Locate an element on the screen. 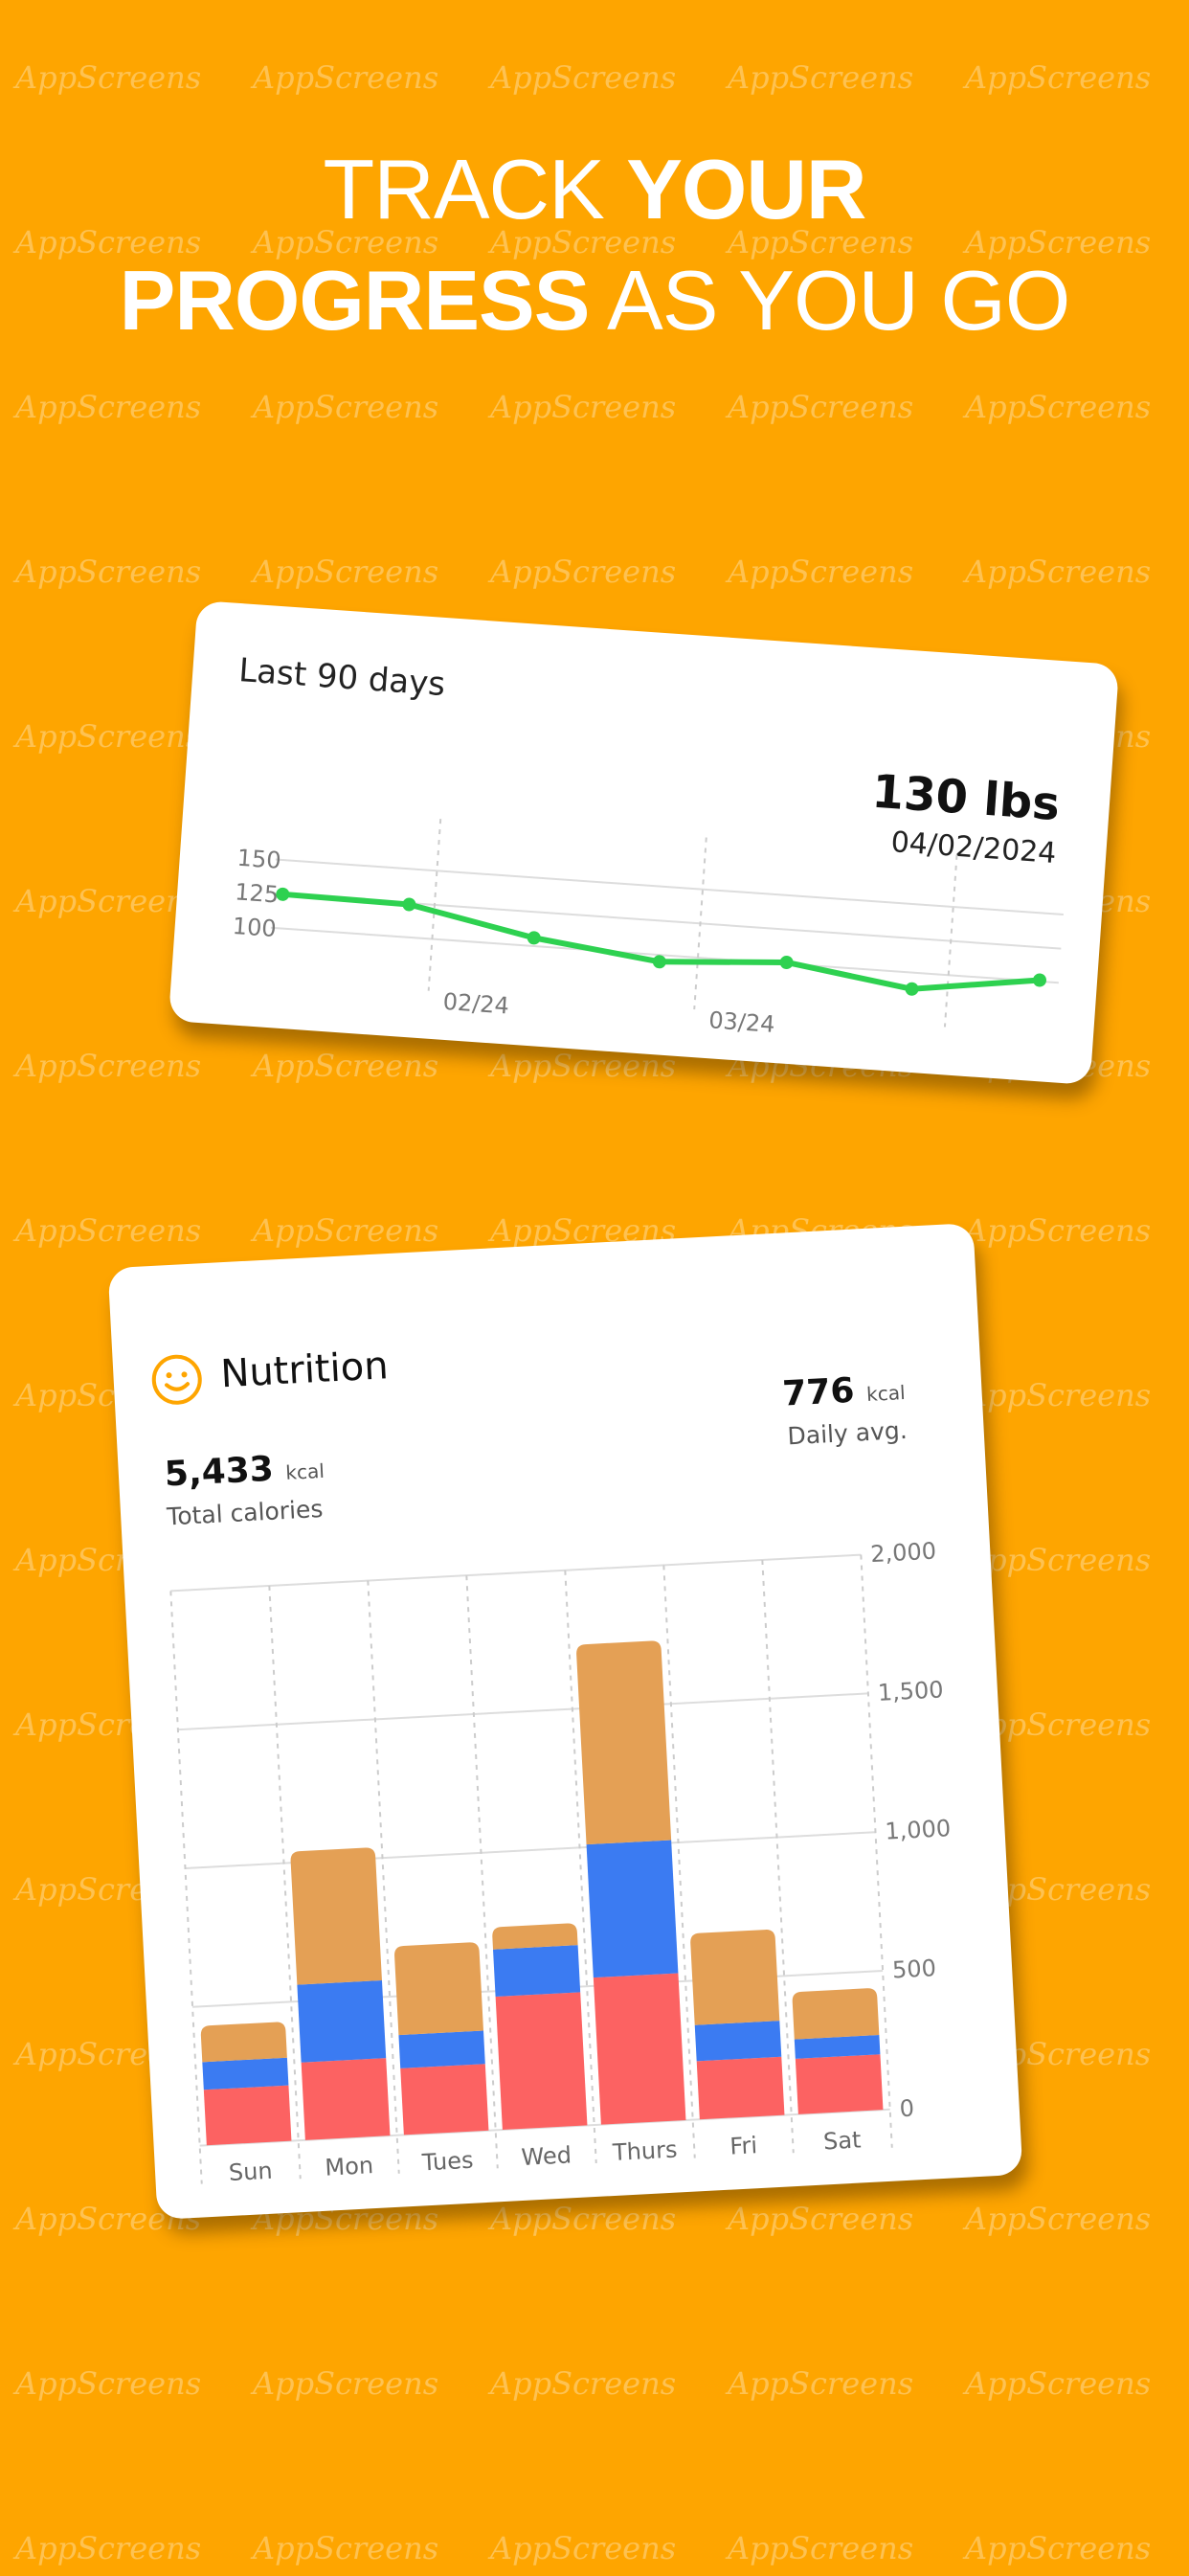  nutrition-x-tick: Sat is located at coordinates (842, 2140).